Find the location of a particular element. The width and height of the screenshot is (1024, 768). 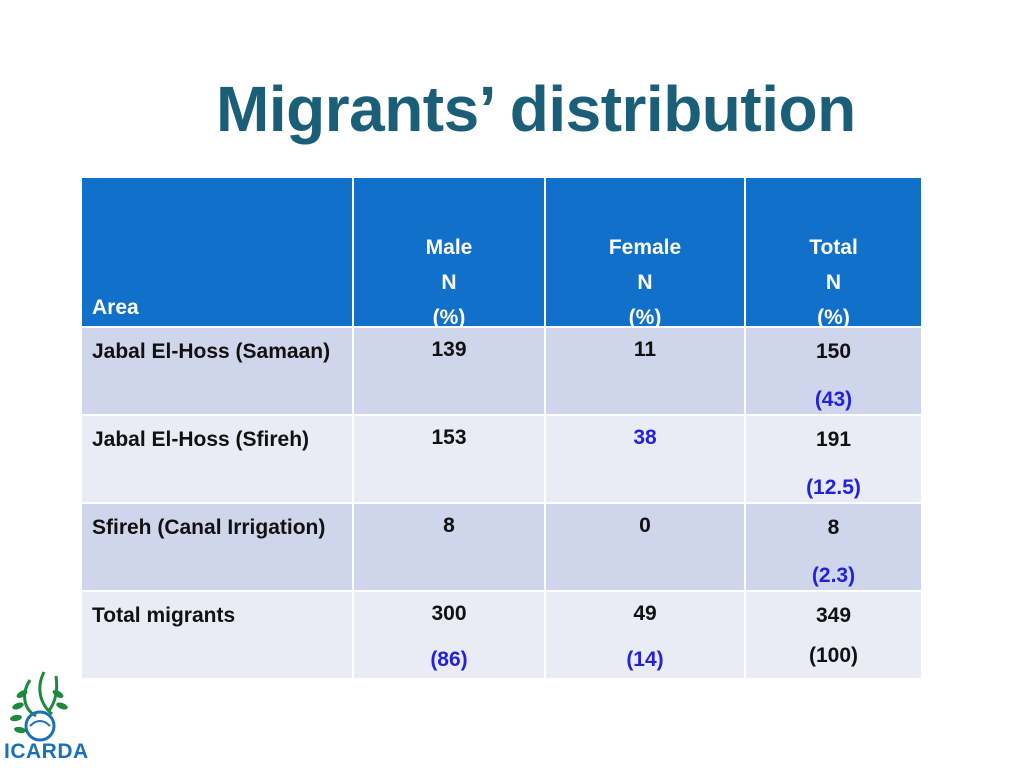

male-cell: 8 is located at coordinates (449, 547).